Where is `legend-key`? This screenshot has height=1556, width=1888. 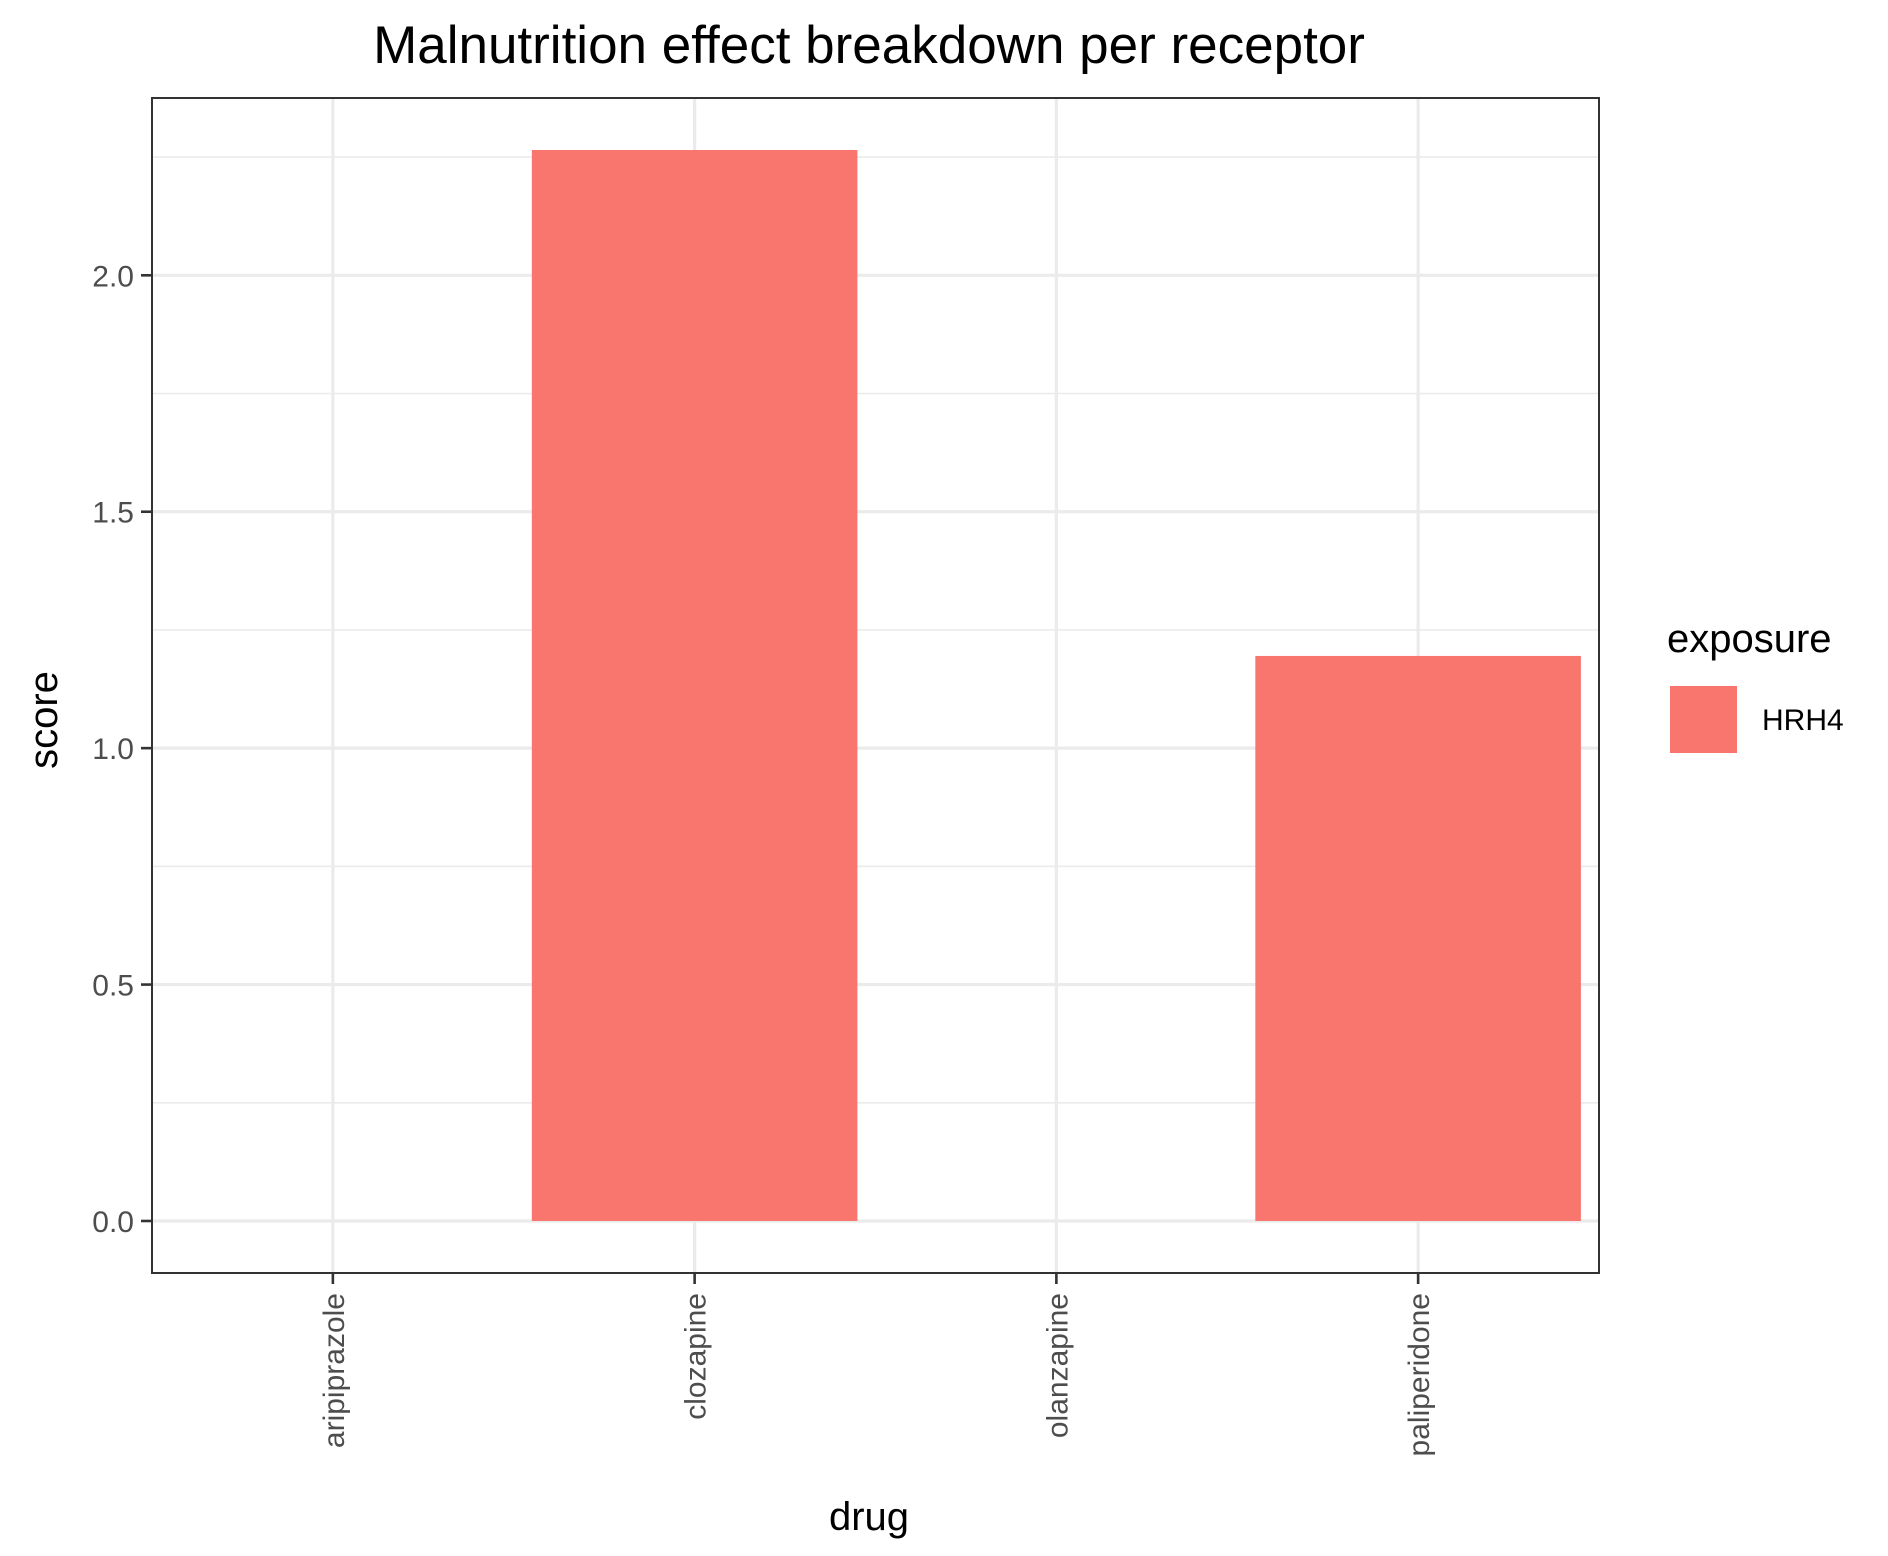 legend-key is located at coordinates (1703, 719).